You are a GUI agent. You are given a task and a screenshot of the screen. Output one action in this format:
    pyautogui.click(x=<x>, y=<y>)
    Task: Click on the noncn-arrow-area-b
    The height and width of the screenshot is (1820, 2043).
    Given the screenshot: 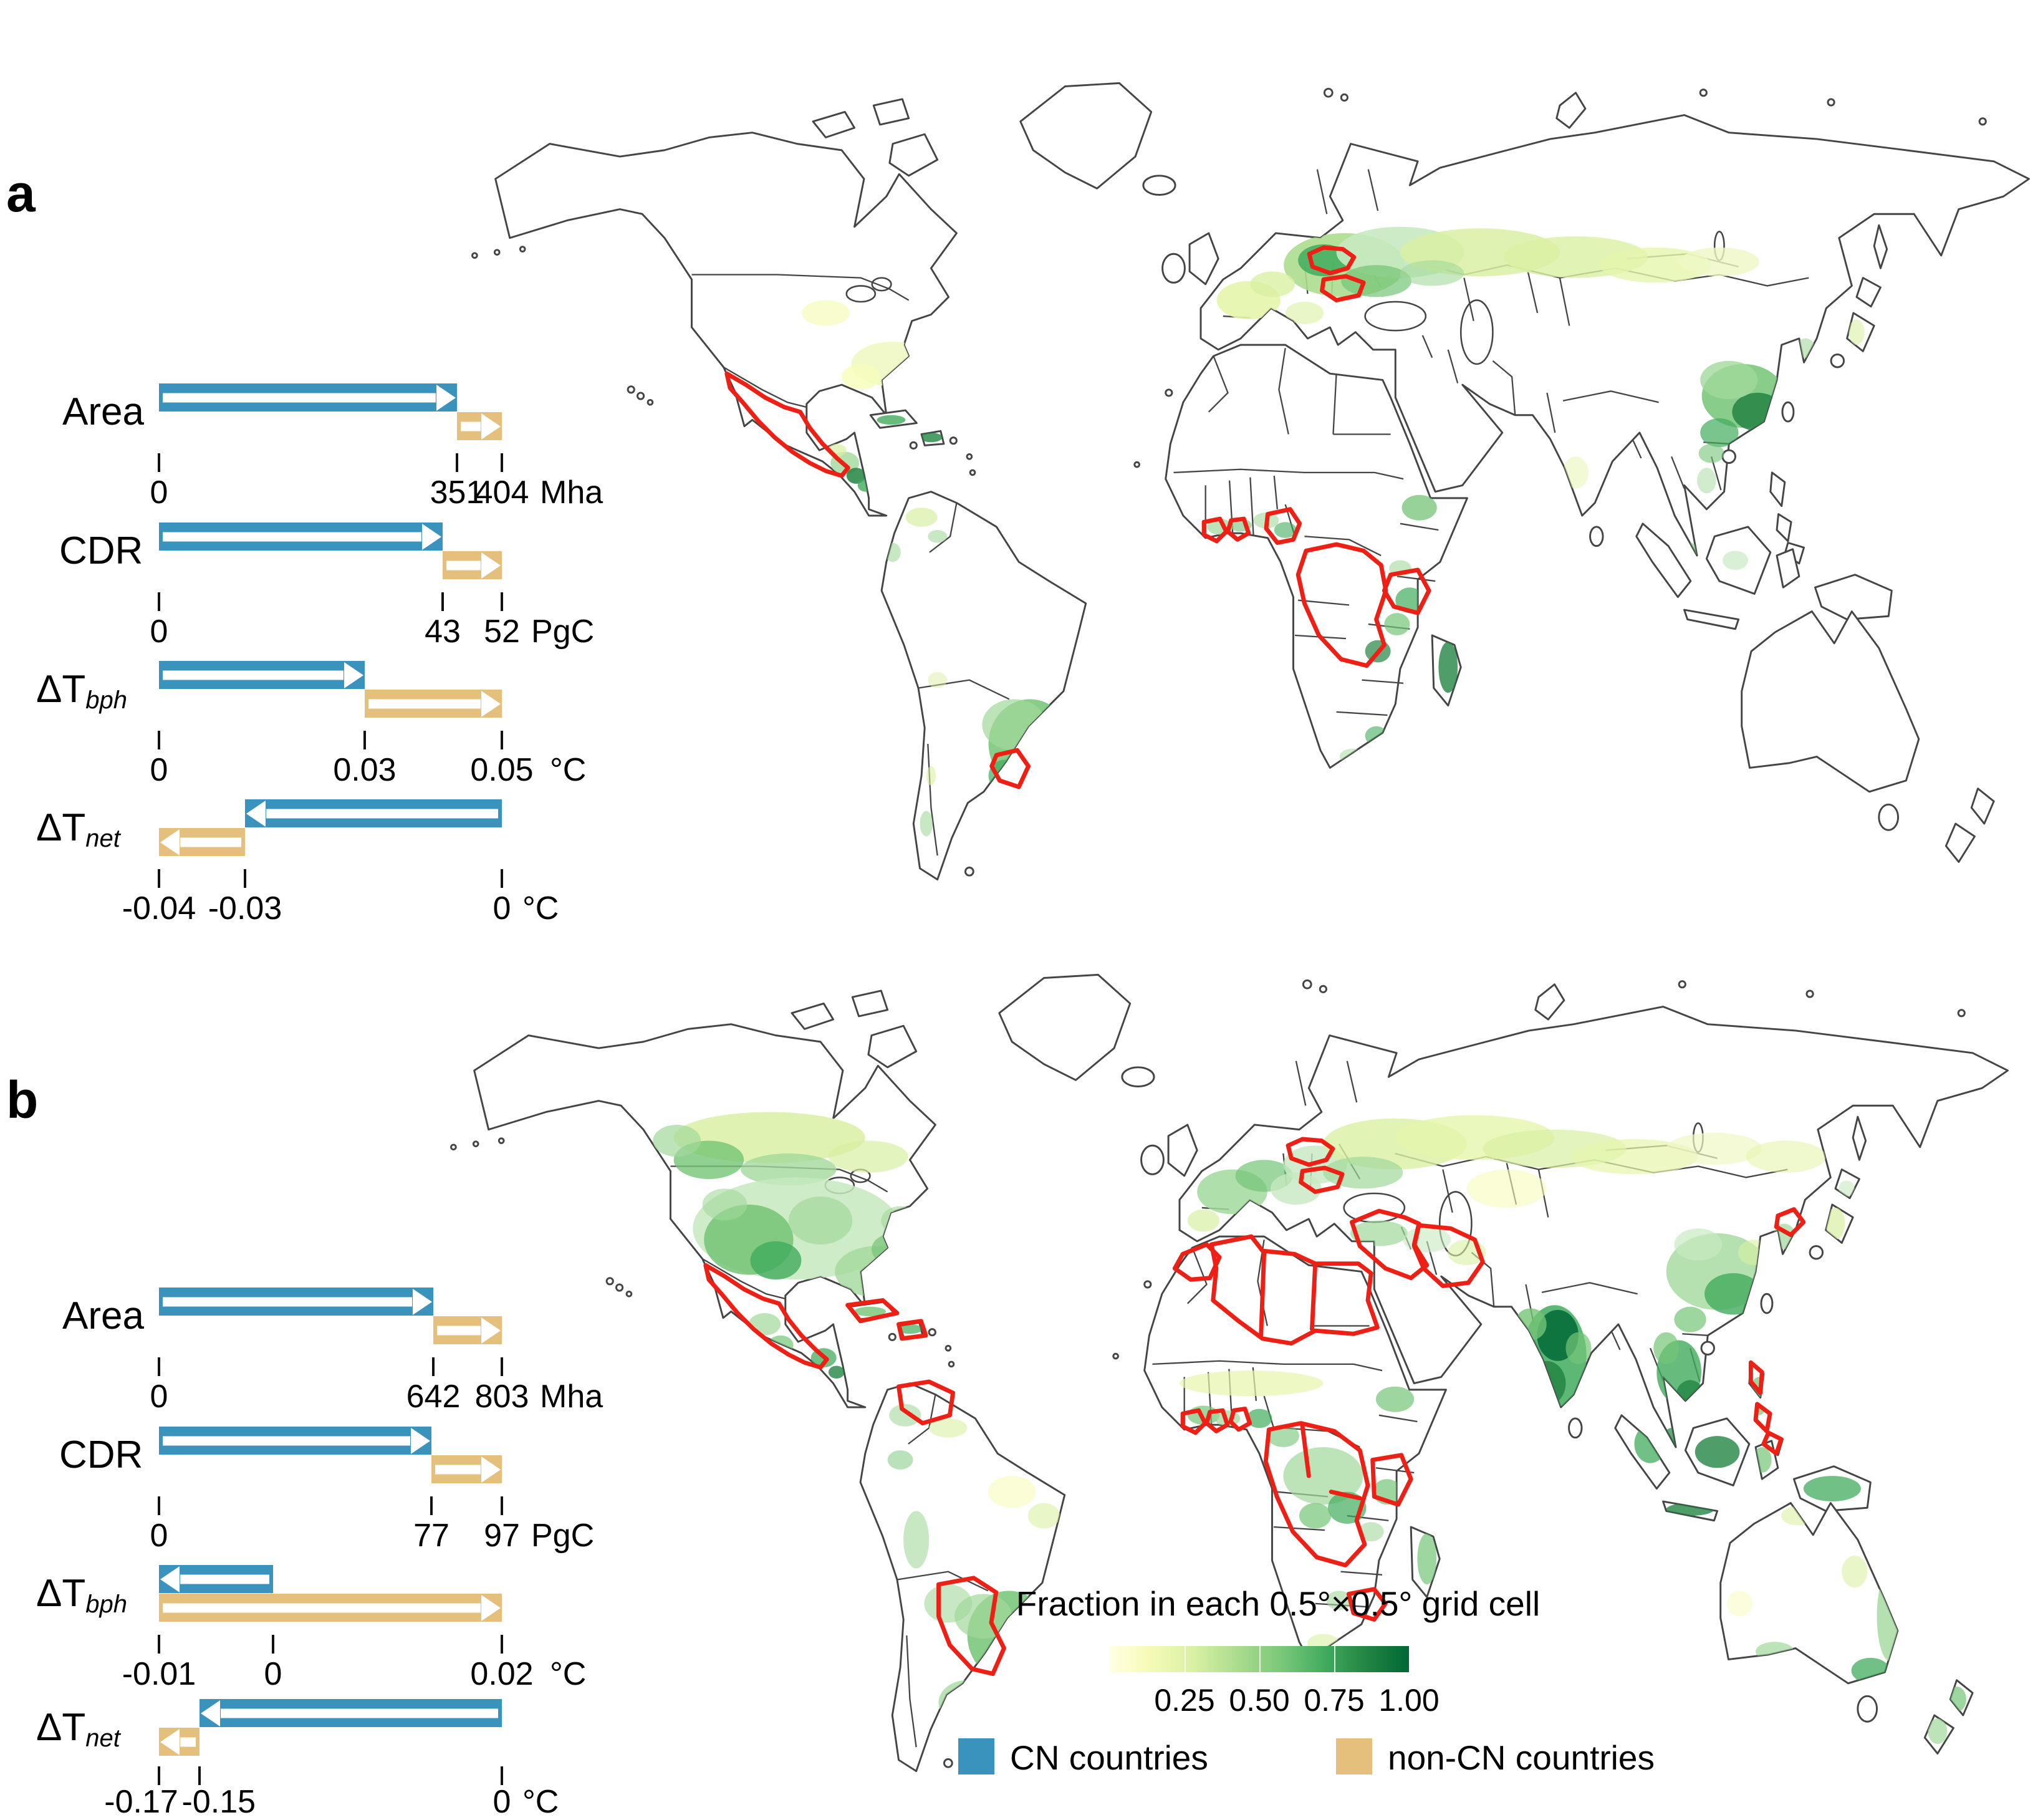 What is the action you would take?
    pyautogui.click(x=467, y=1330)
    